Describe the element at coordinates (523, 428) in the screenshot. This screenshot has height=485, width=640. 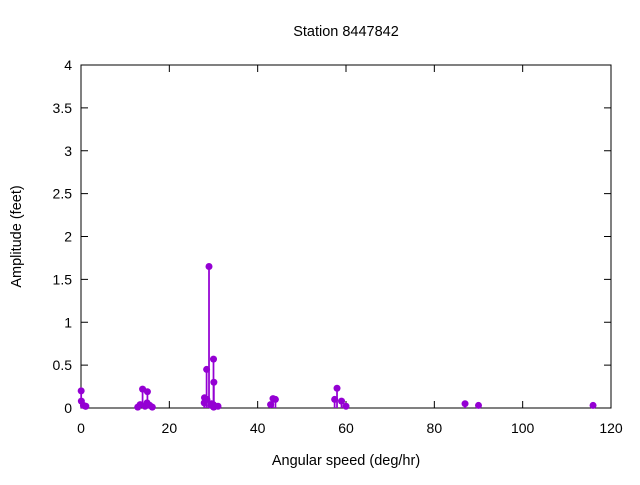
I see `x-tick-label: 100` at that location.